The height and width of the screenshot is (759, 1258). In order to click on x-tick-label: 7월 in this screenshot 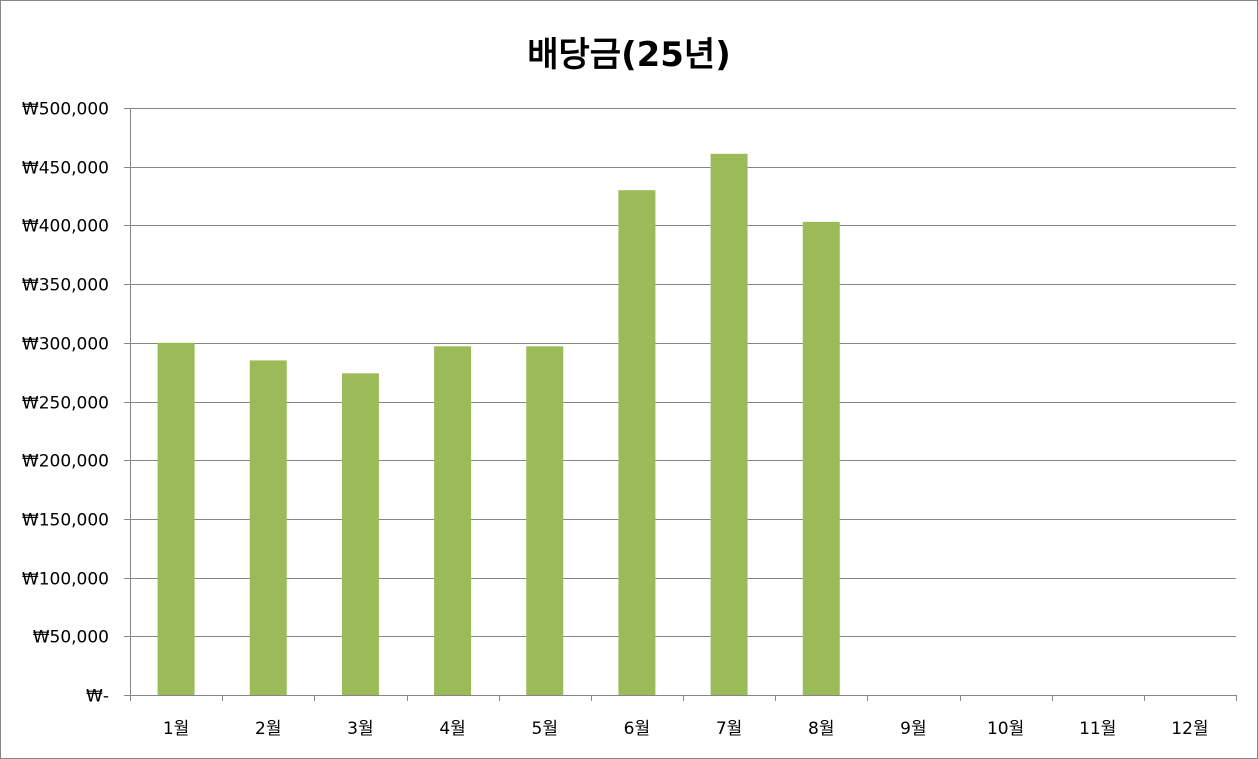, I will do `click(729, 729)`.